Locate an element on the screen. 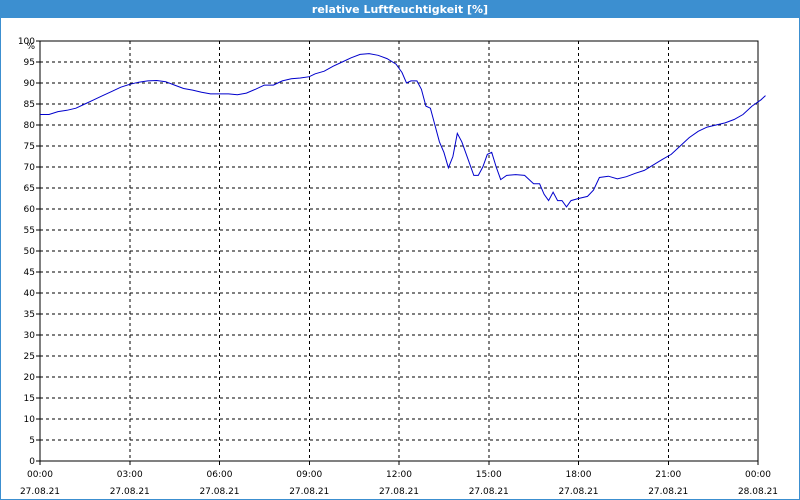 Image resolution: width=800 pixels, height=500 pixels. y-axis-unit-label: % is located at coordinates (30, 47).